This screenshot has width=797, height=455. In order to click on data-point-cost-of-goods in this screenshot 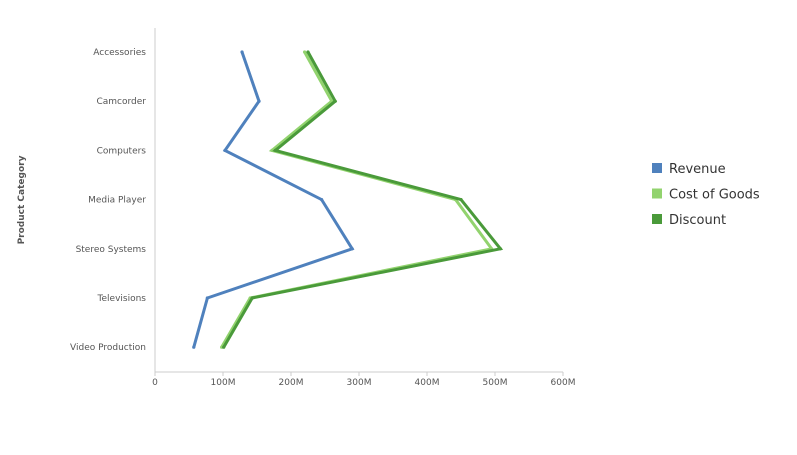, I will do `click(305, 52)`.